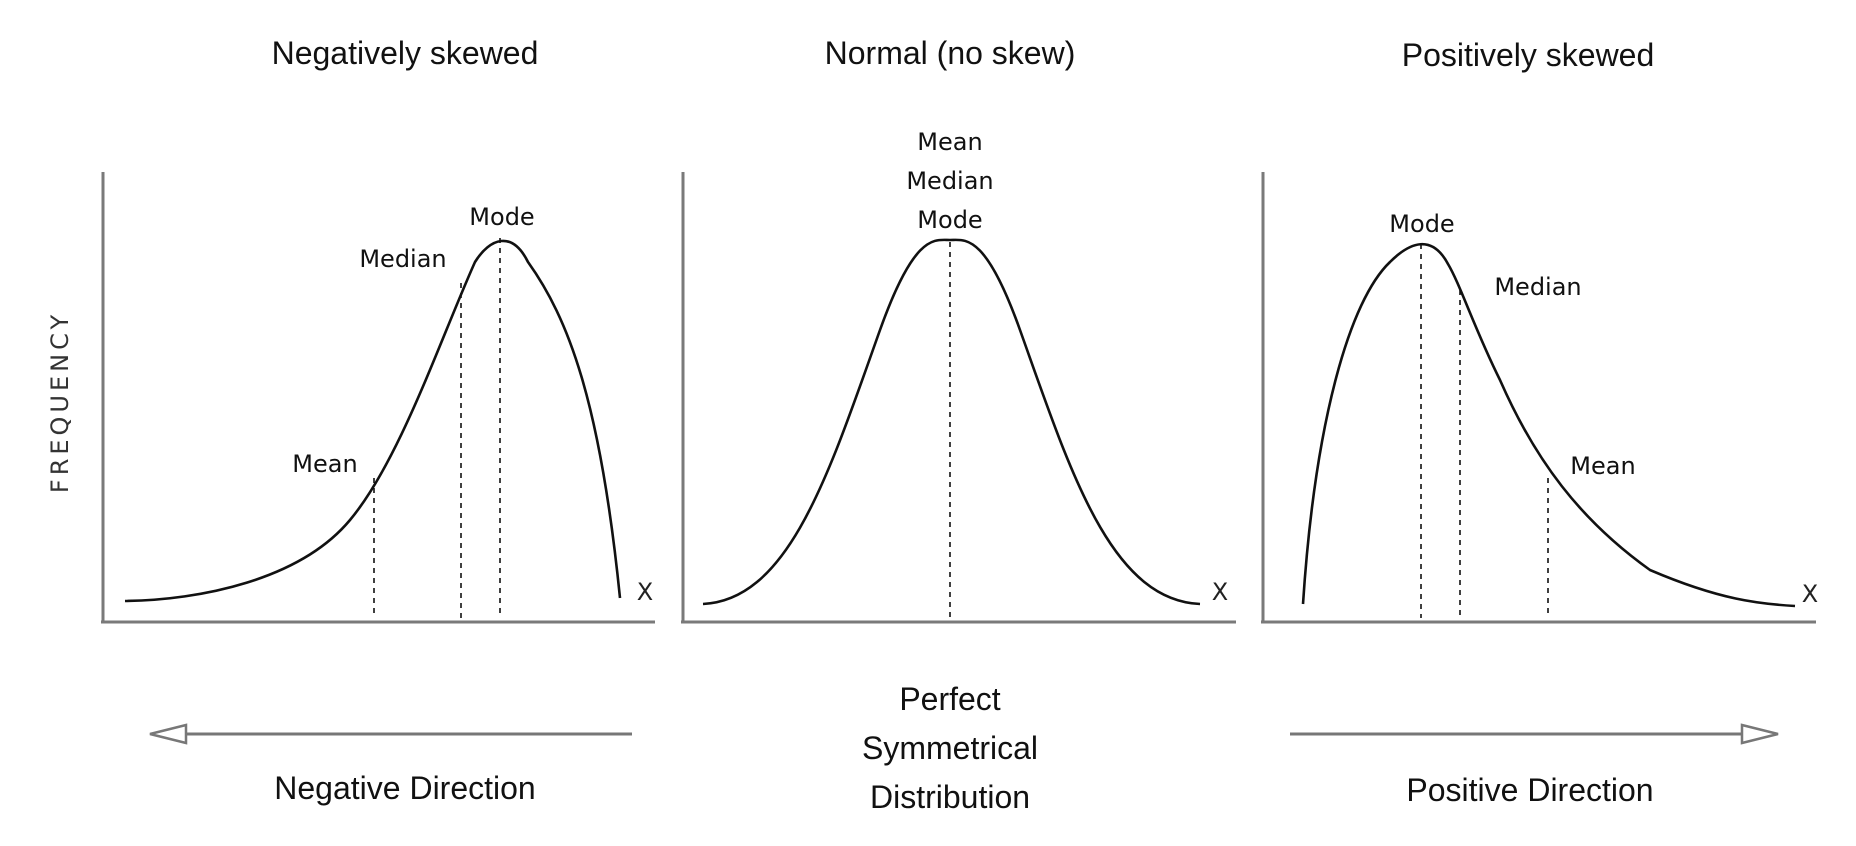  Describe the element at coordinates (949, 699) in the screenshot. I see `symmetric-label-line-1: Perfect` at that location.